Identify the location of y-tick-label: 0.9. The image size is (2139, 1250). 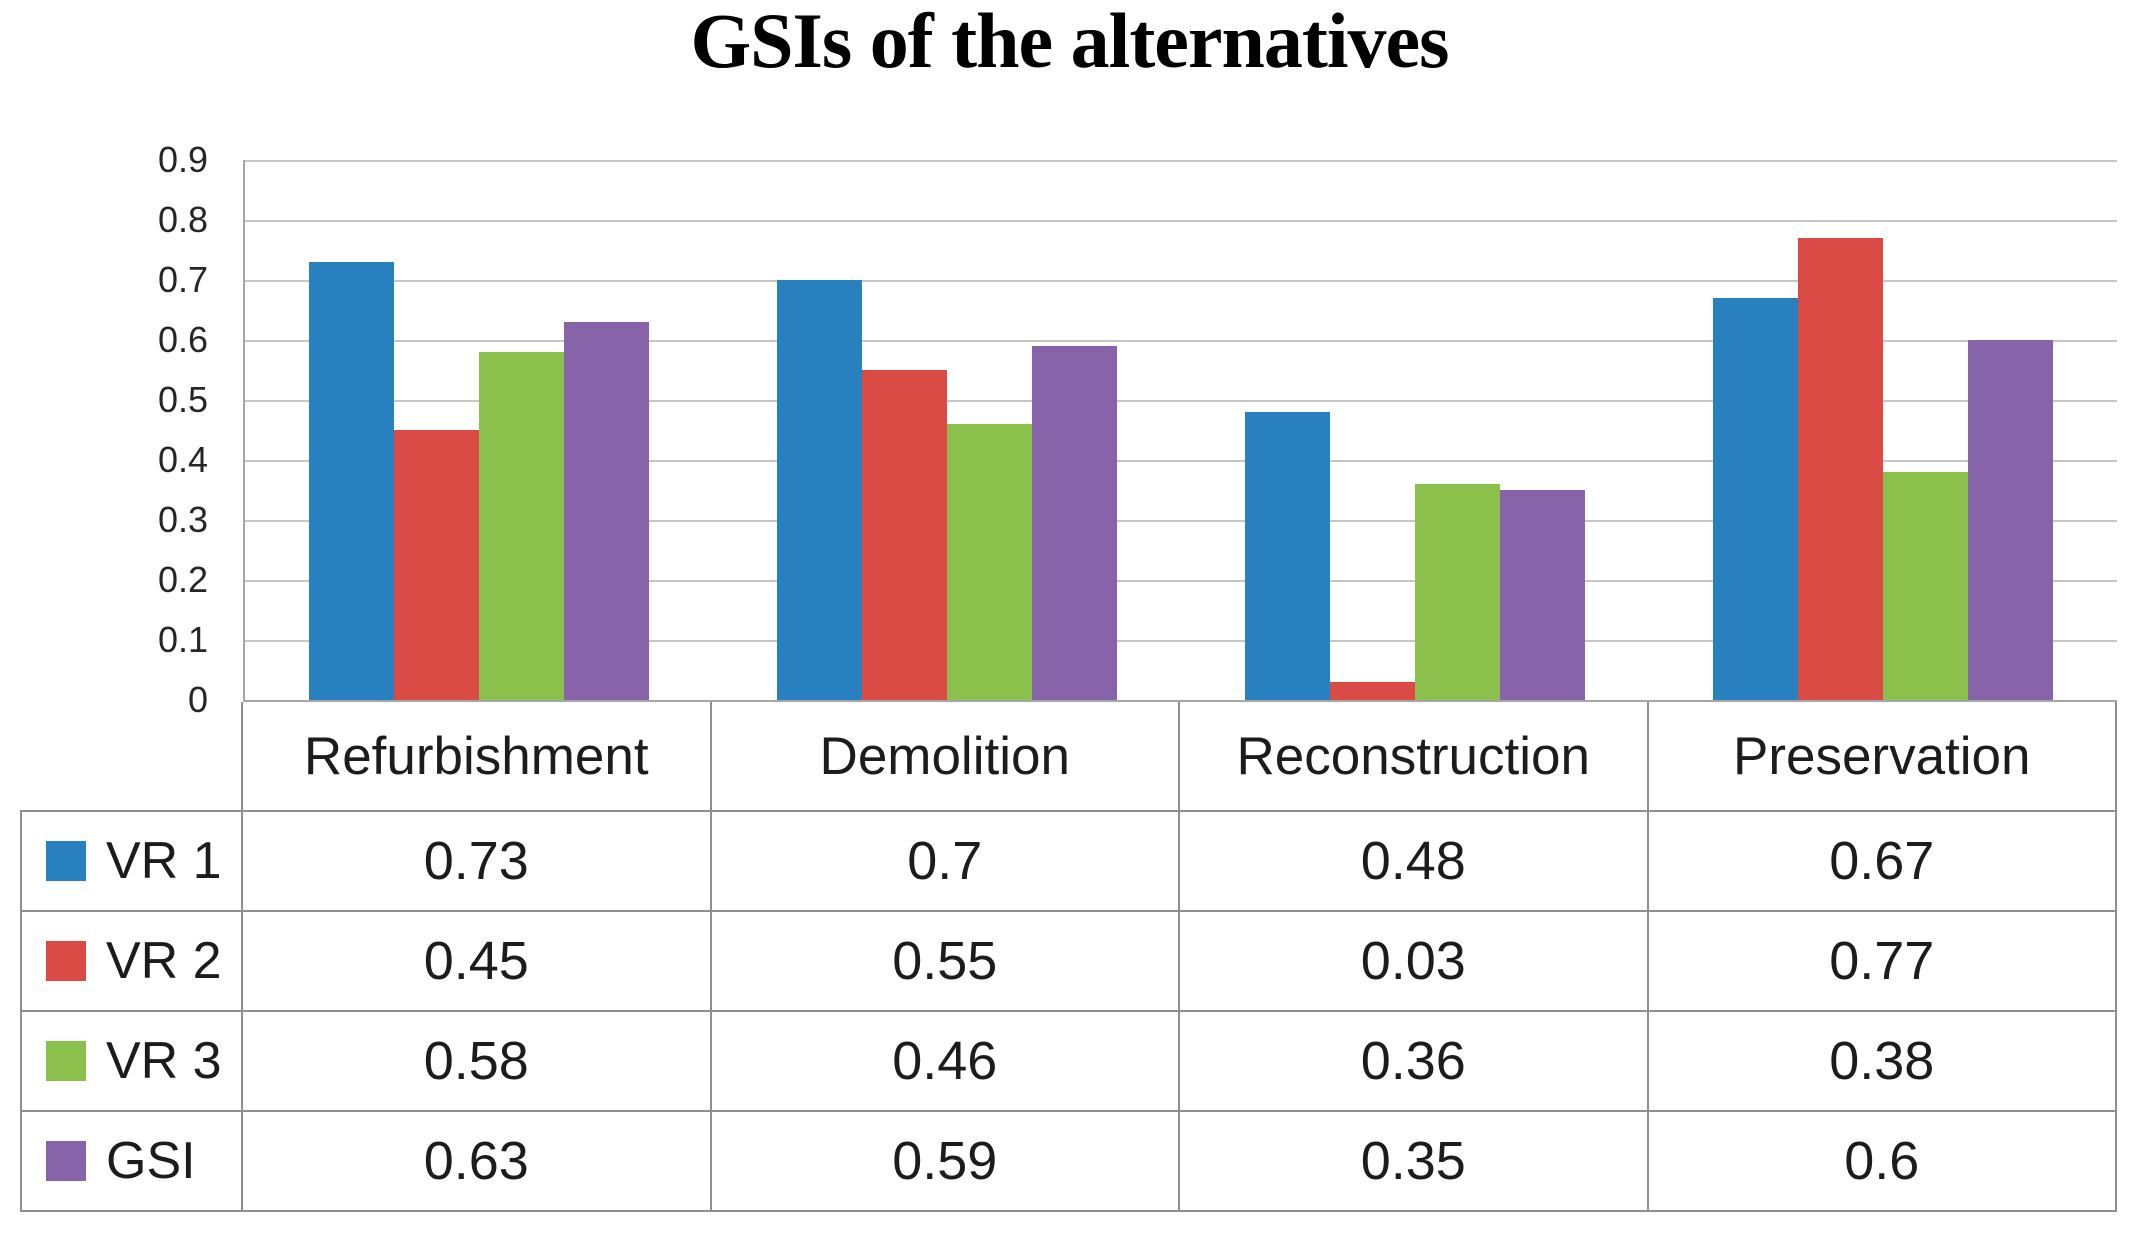
(182, 159).